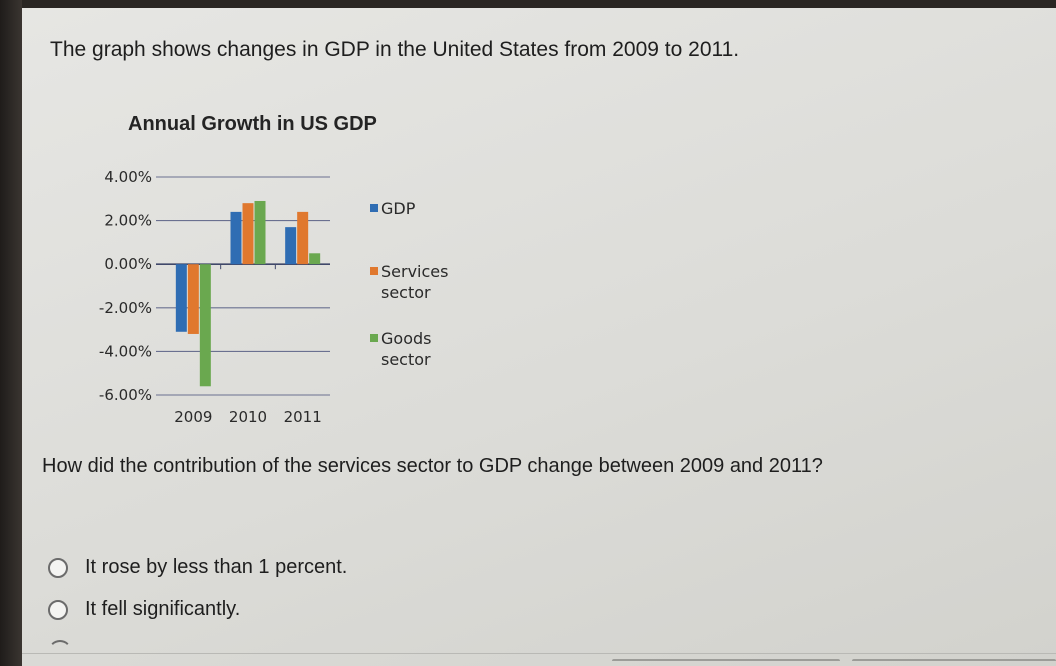 The height and width of the screenshot is (666, 1056). What do you see at coordinates (125, 308) in the screenshot?
I see `y-tick-label: -2.00%` at bounding box center [125, 308].